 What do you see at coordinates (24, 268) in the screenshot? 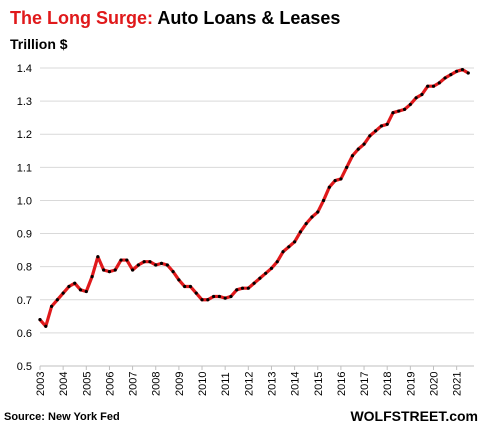
I see `y-tick-label: 0.8` at bounding box center [24, 268].